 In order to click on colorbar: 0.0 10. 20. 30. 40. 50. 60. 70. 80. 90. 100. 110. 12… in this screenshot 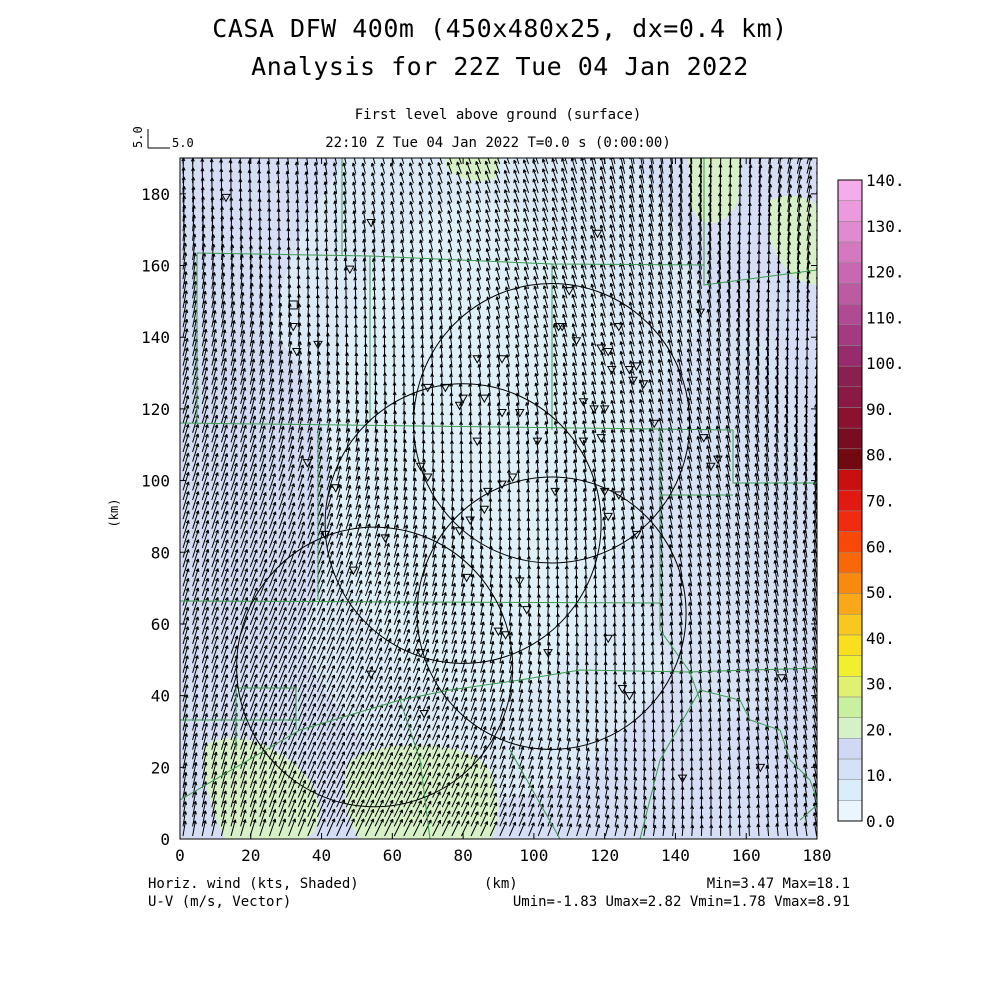, I will do `click(871, 501)`.